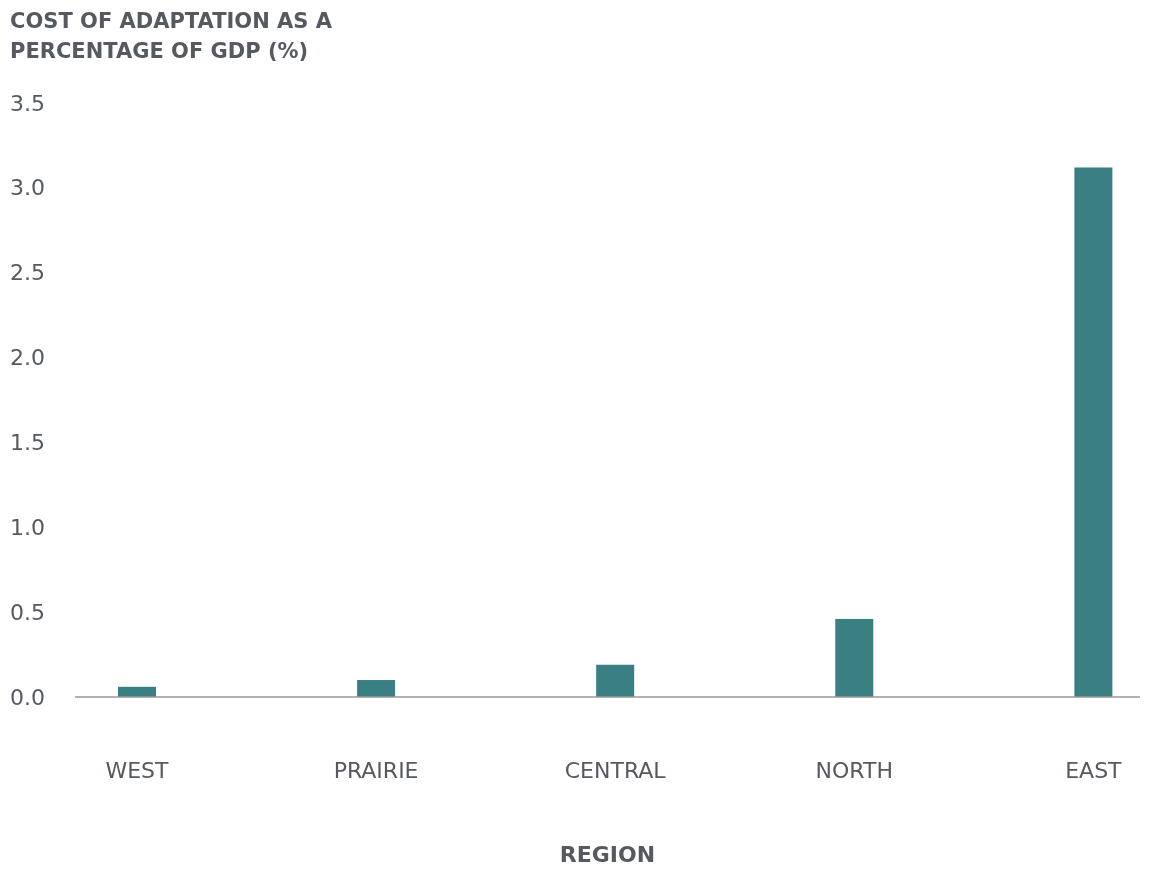 This screenshot has width=1157, height=876. I want to click on x-tick-label: NORTH, so click(854, 770).